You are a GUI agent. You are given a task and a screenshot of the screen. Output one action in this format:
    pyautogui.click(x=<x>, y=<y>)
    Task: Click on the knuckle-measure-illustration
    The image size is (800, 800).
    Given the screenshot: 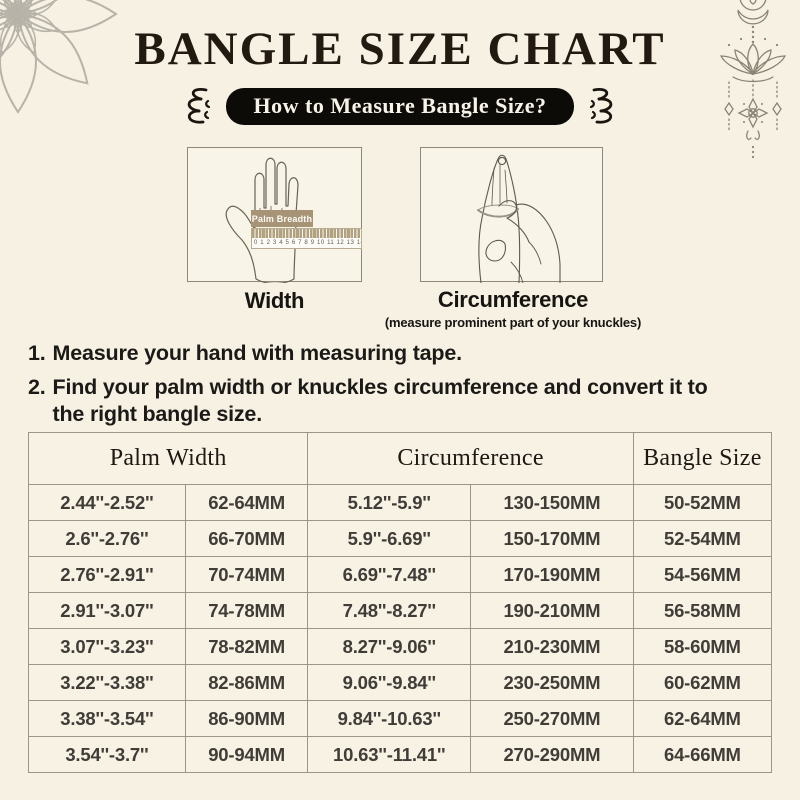 What is the action you would take?
    pyautogui.click(x=519, y=218)
    